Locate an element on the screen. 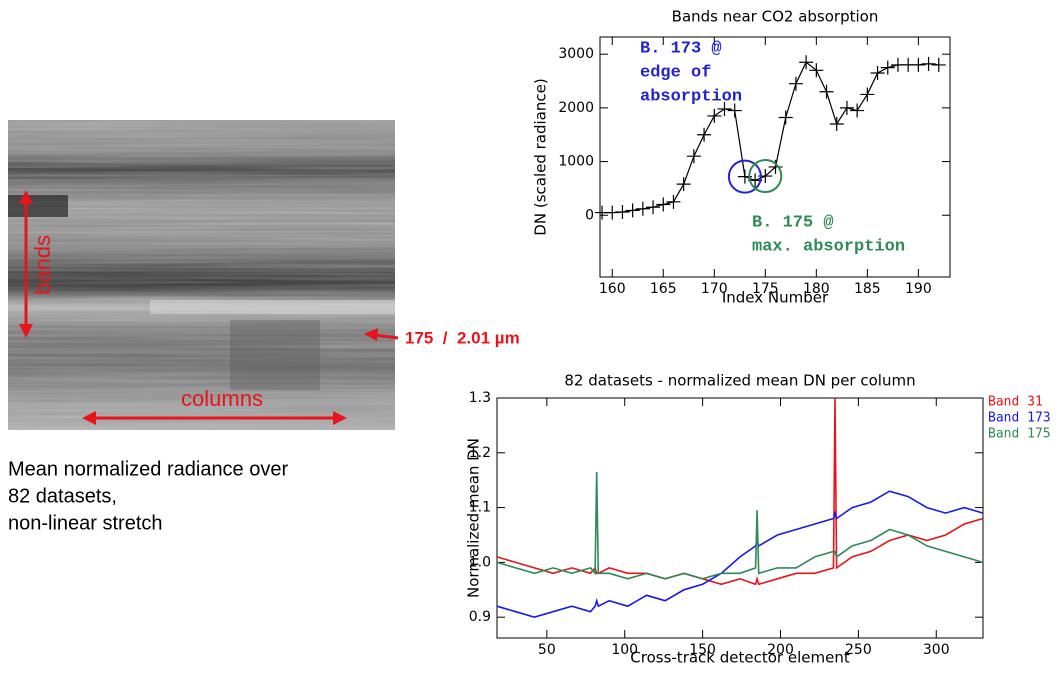 The width and height of the screenshot is (1060, 675). x-axis-label: Cross-track detector element is located at coordinates (740, 658).